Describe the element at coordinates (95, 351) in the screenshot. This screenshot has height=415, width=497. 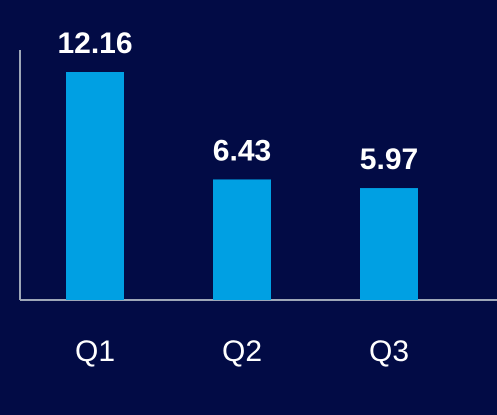
I see `x-tick-label-q1: Q1` at that location.